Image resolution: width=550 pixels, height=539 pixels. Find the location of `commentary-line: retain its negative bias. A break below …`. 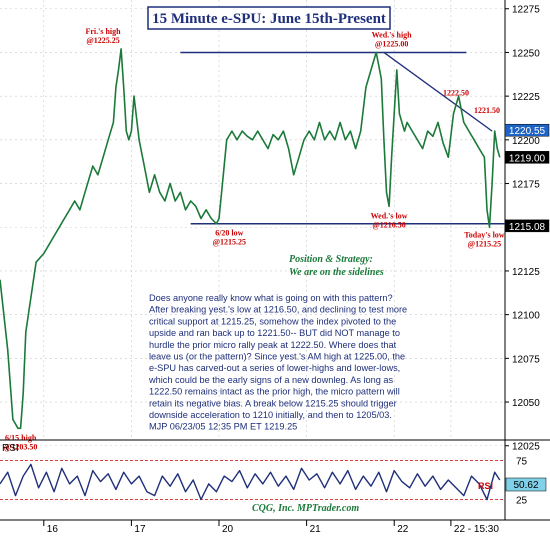

commentary-line: retain its negative bias. A break below … is located at coordinates (273, 403).